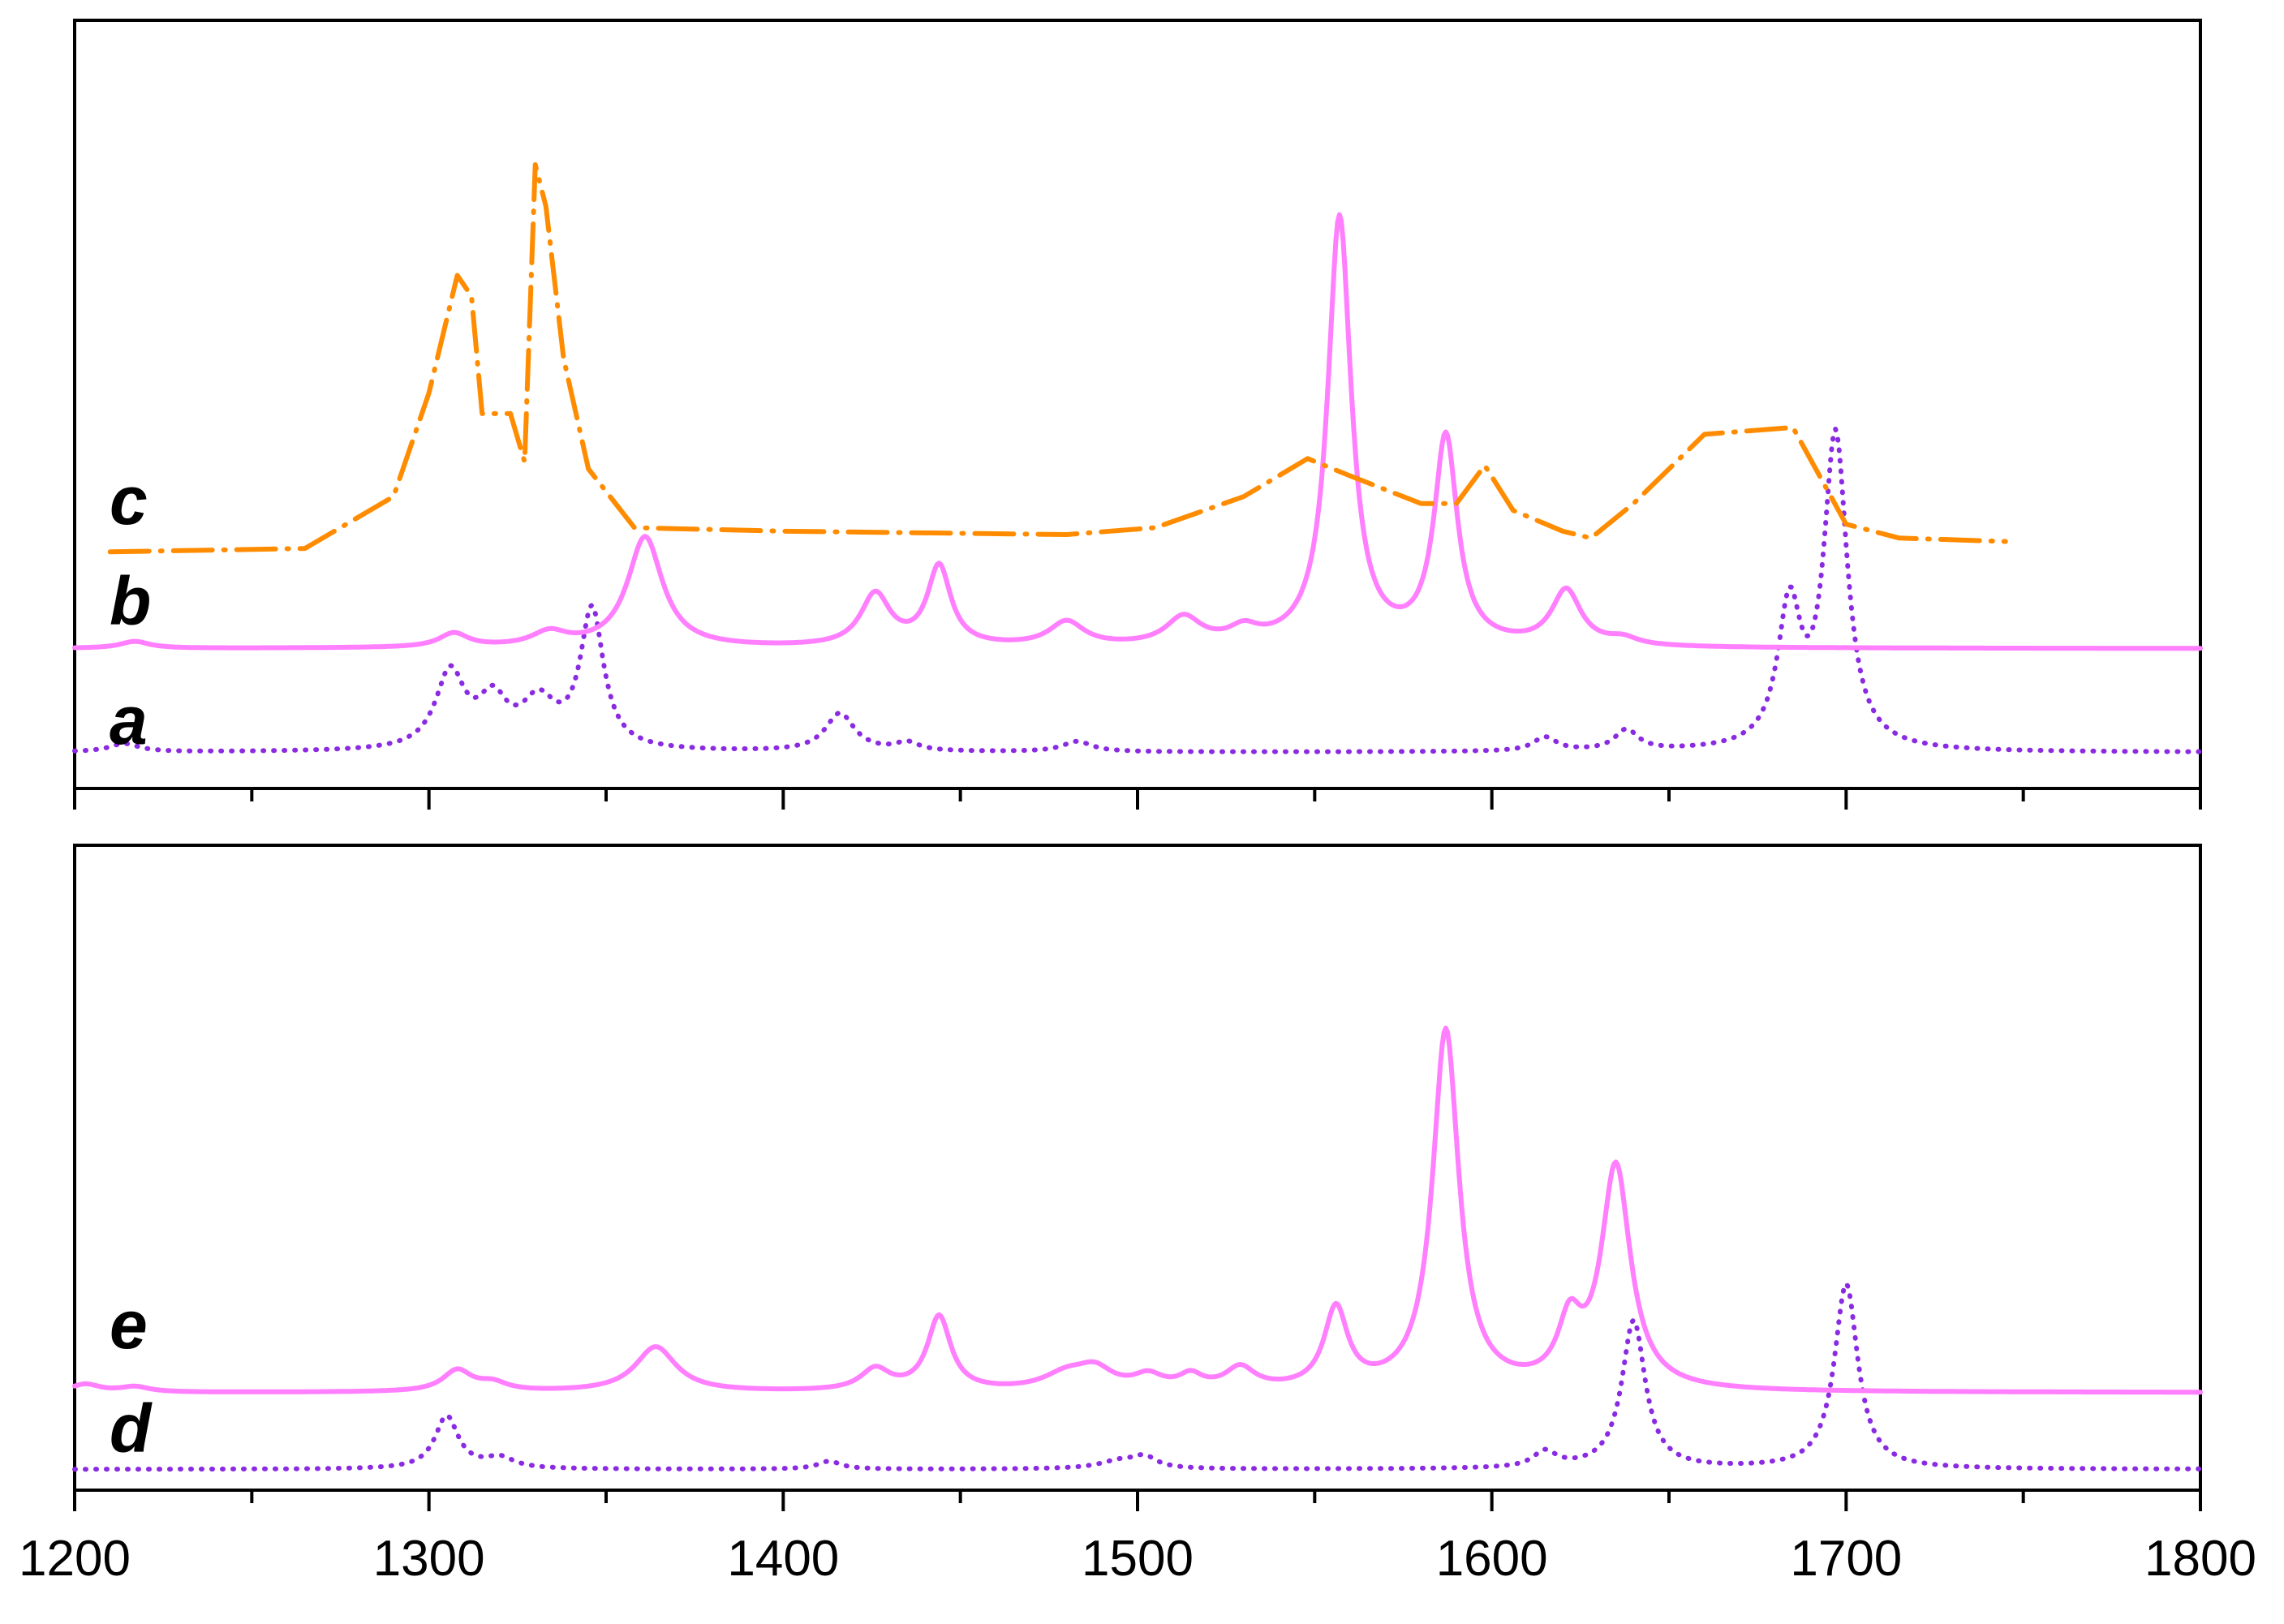  I want to click on x-tick-label-1400: 1400, so click(783, 1559).